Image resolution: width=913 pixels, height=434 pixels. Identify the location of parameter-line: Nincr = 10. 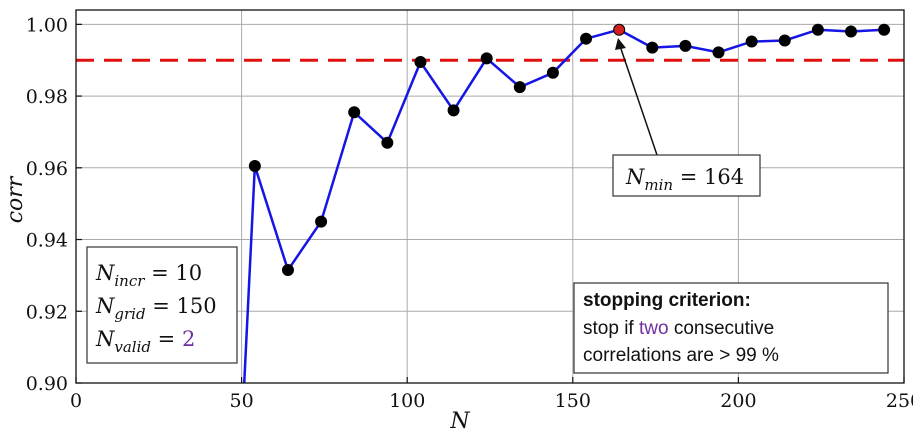
(148, 275).